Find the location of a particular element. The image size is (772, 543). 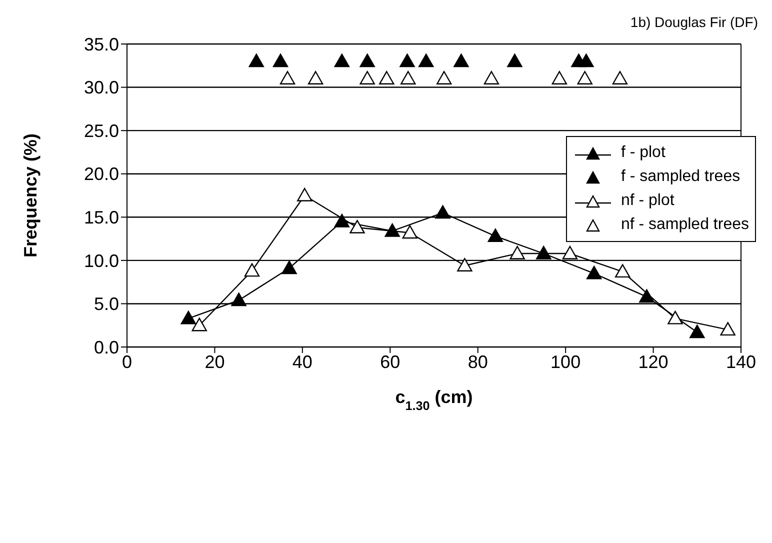

x-tick-label: 80 is located at coordinates (478, 362).